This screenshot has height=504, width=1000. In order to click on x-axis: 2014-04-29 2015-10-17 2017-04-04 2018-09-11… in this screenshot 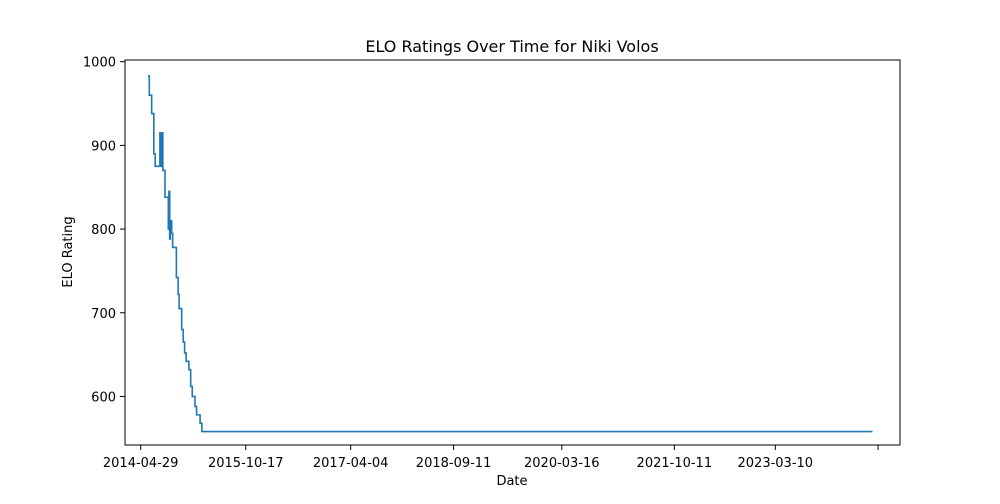, I will do `click(491, 458)`.